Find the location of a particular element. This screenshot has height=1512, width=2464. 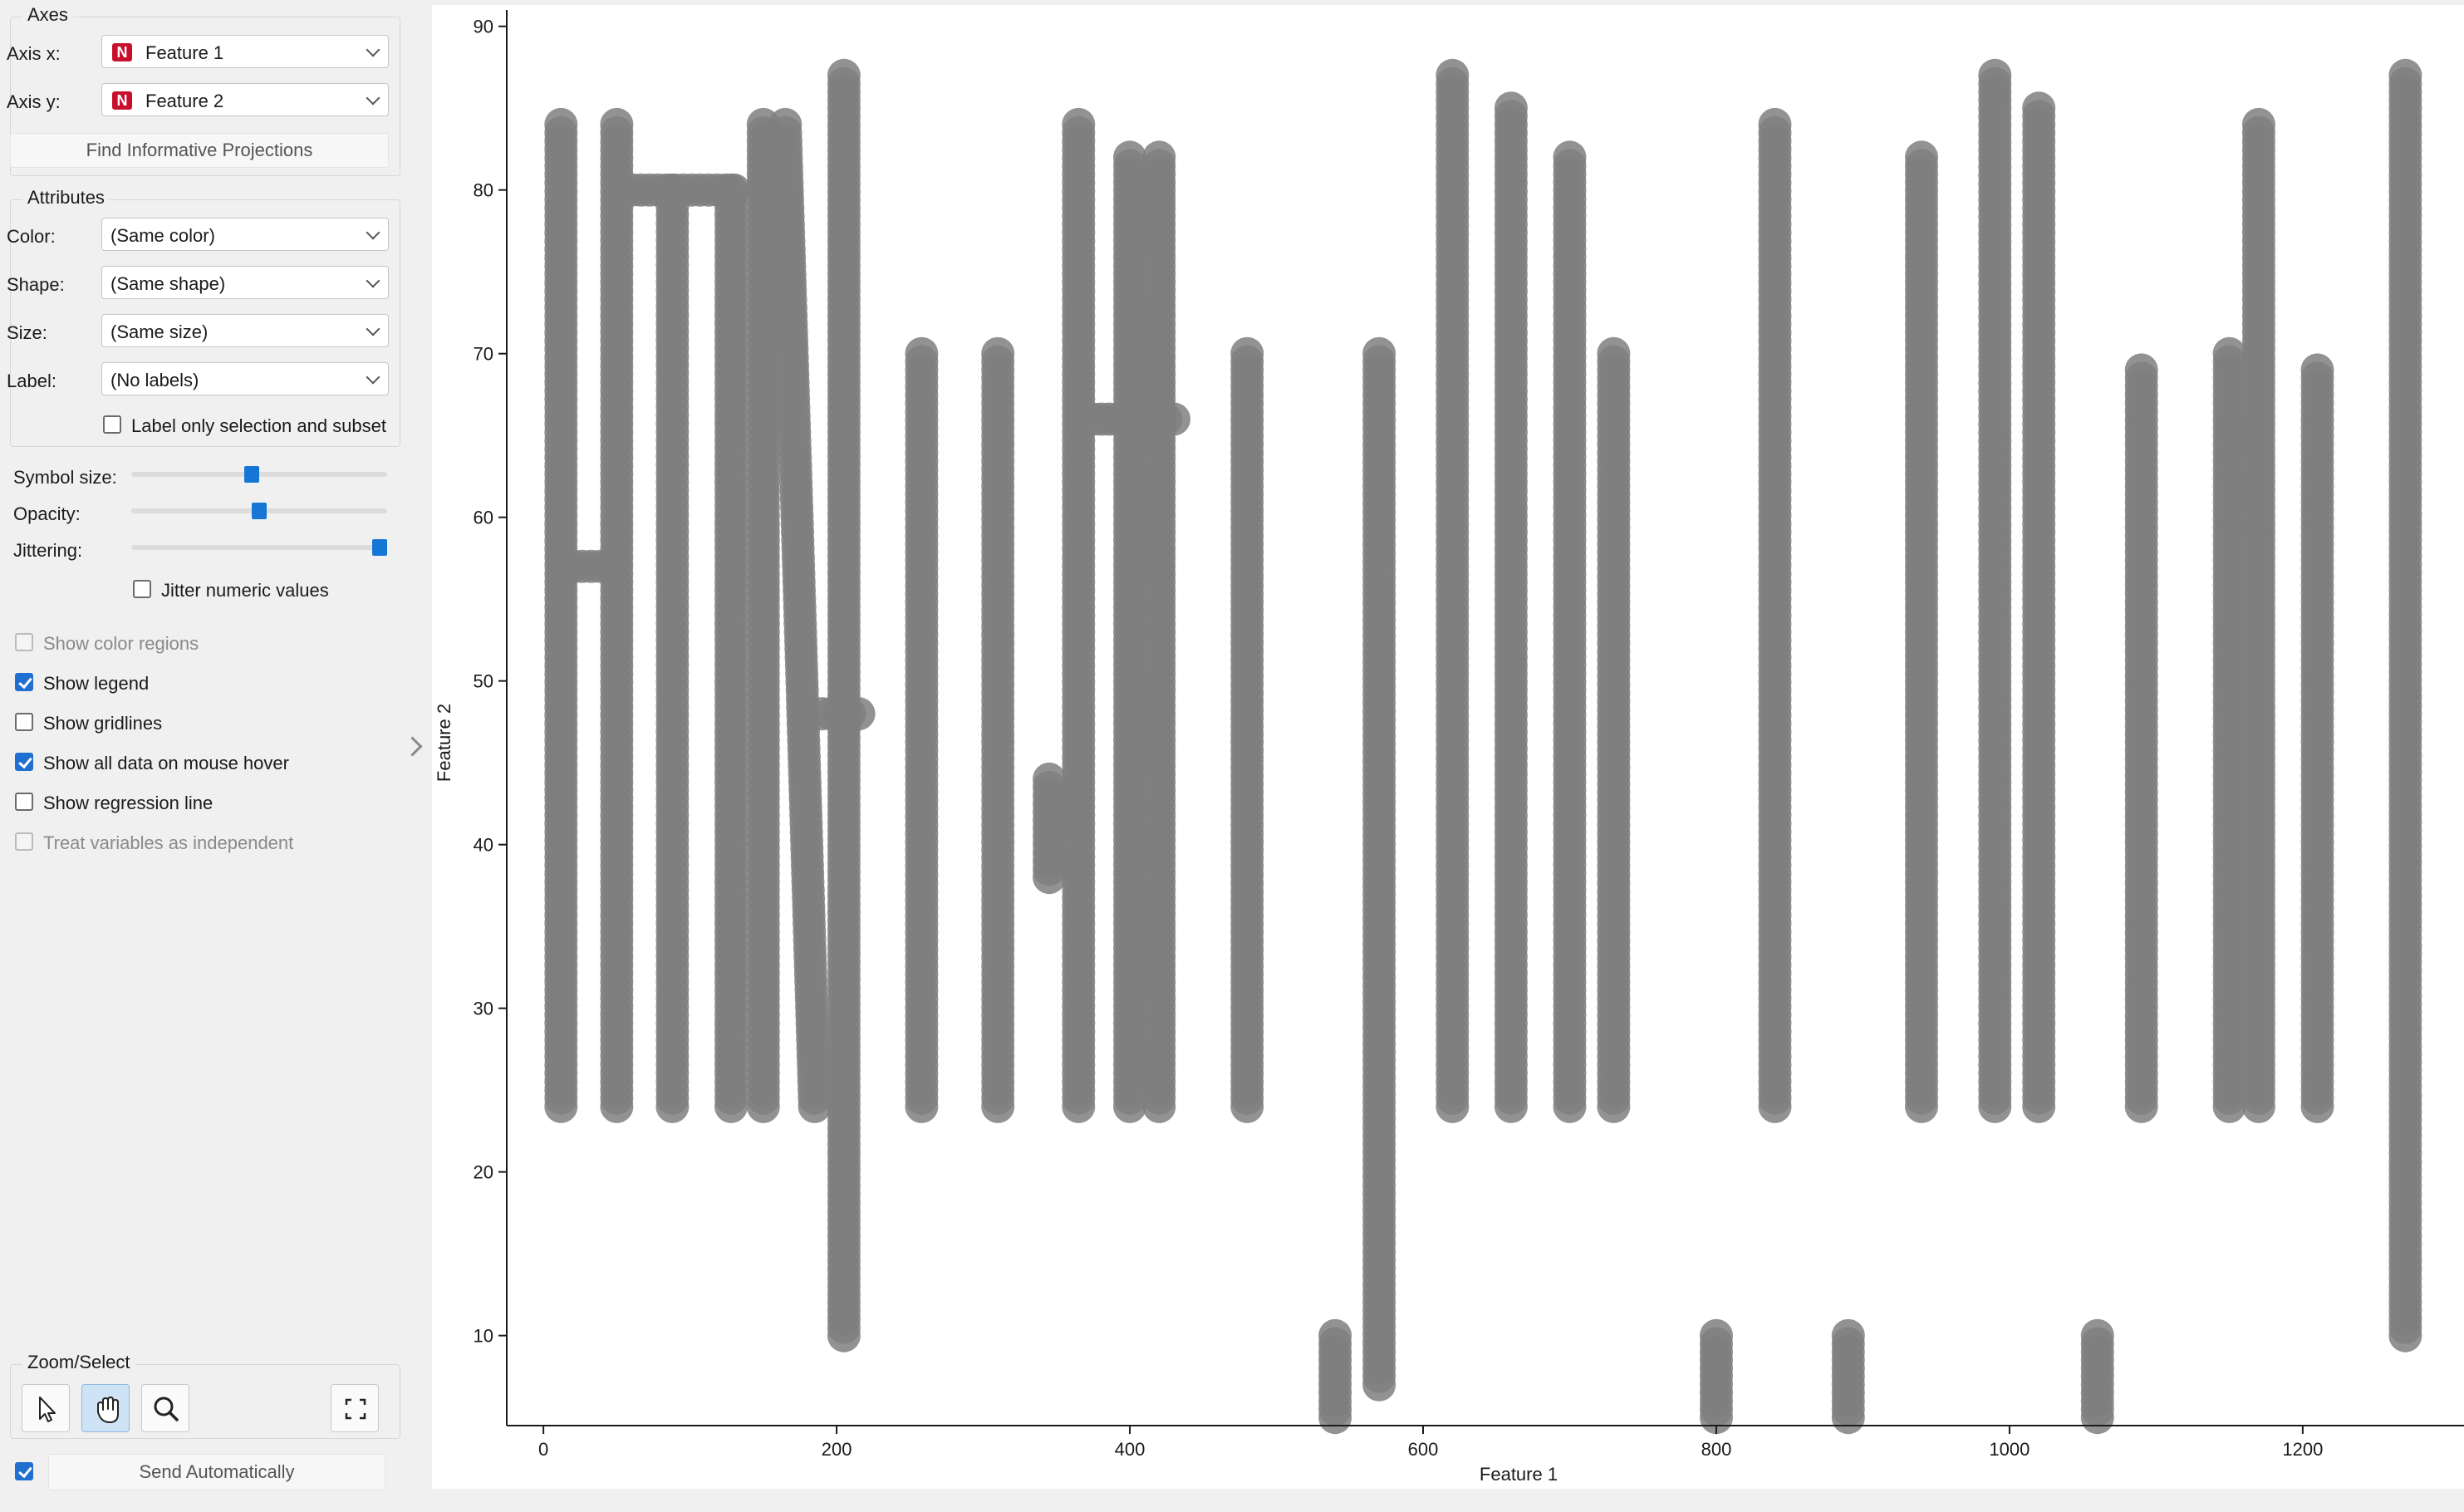

jittering-track is located at coordinates (259, 548).